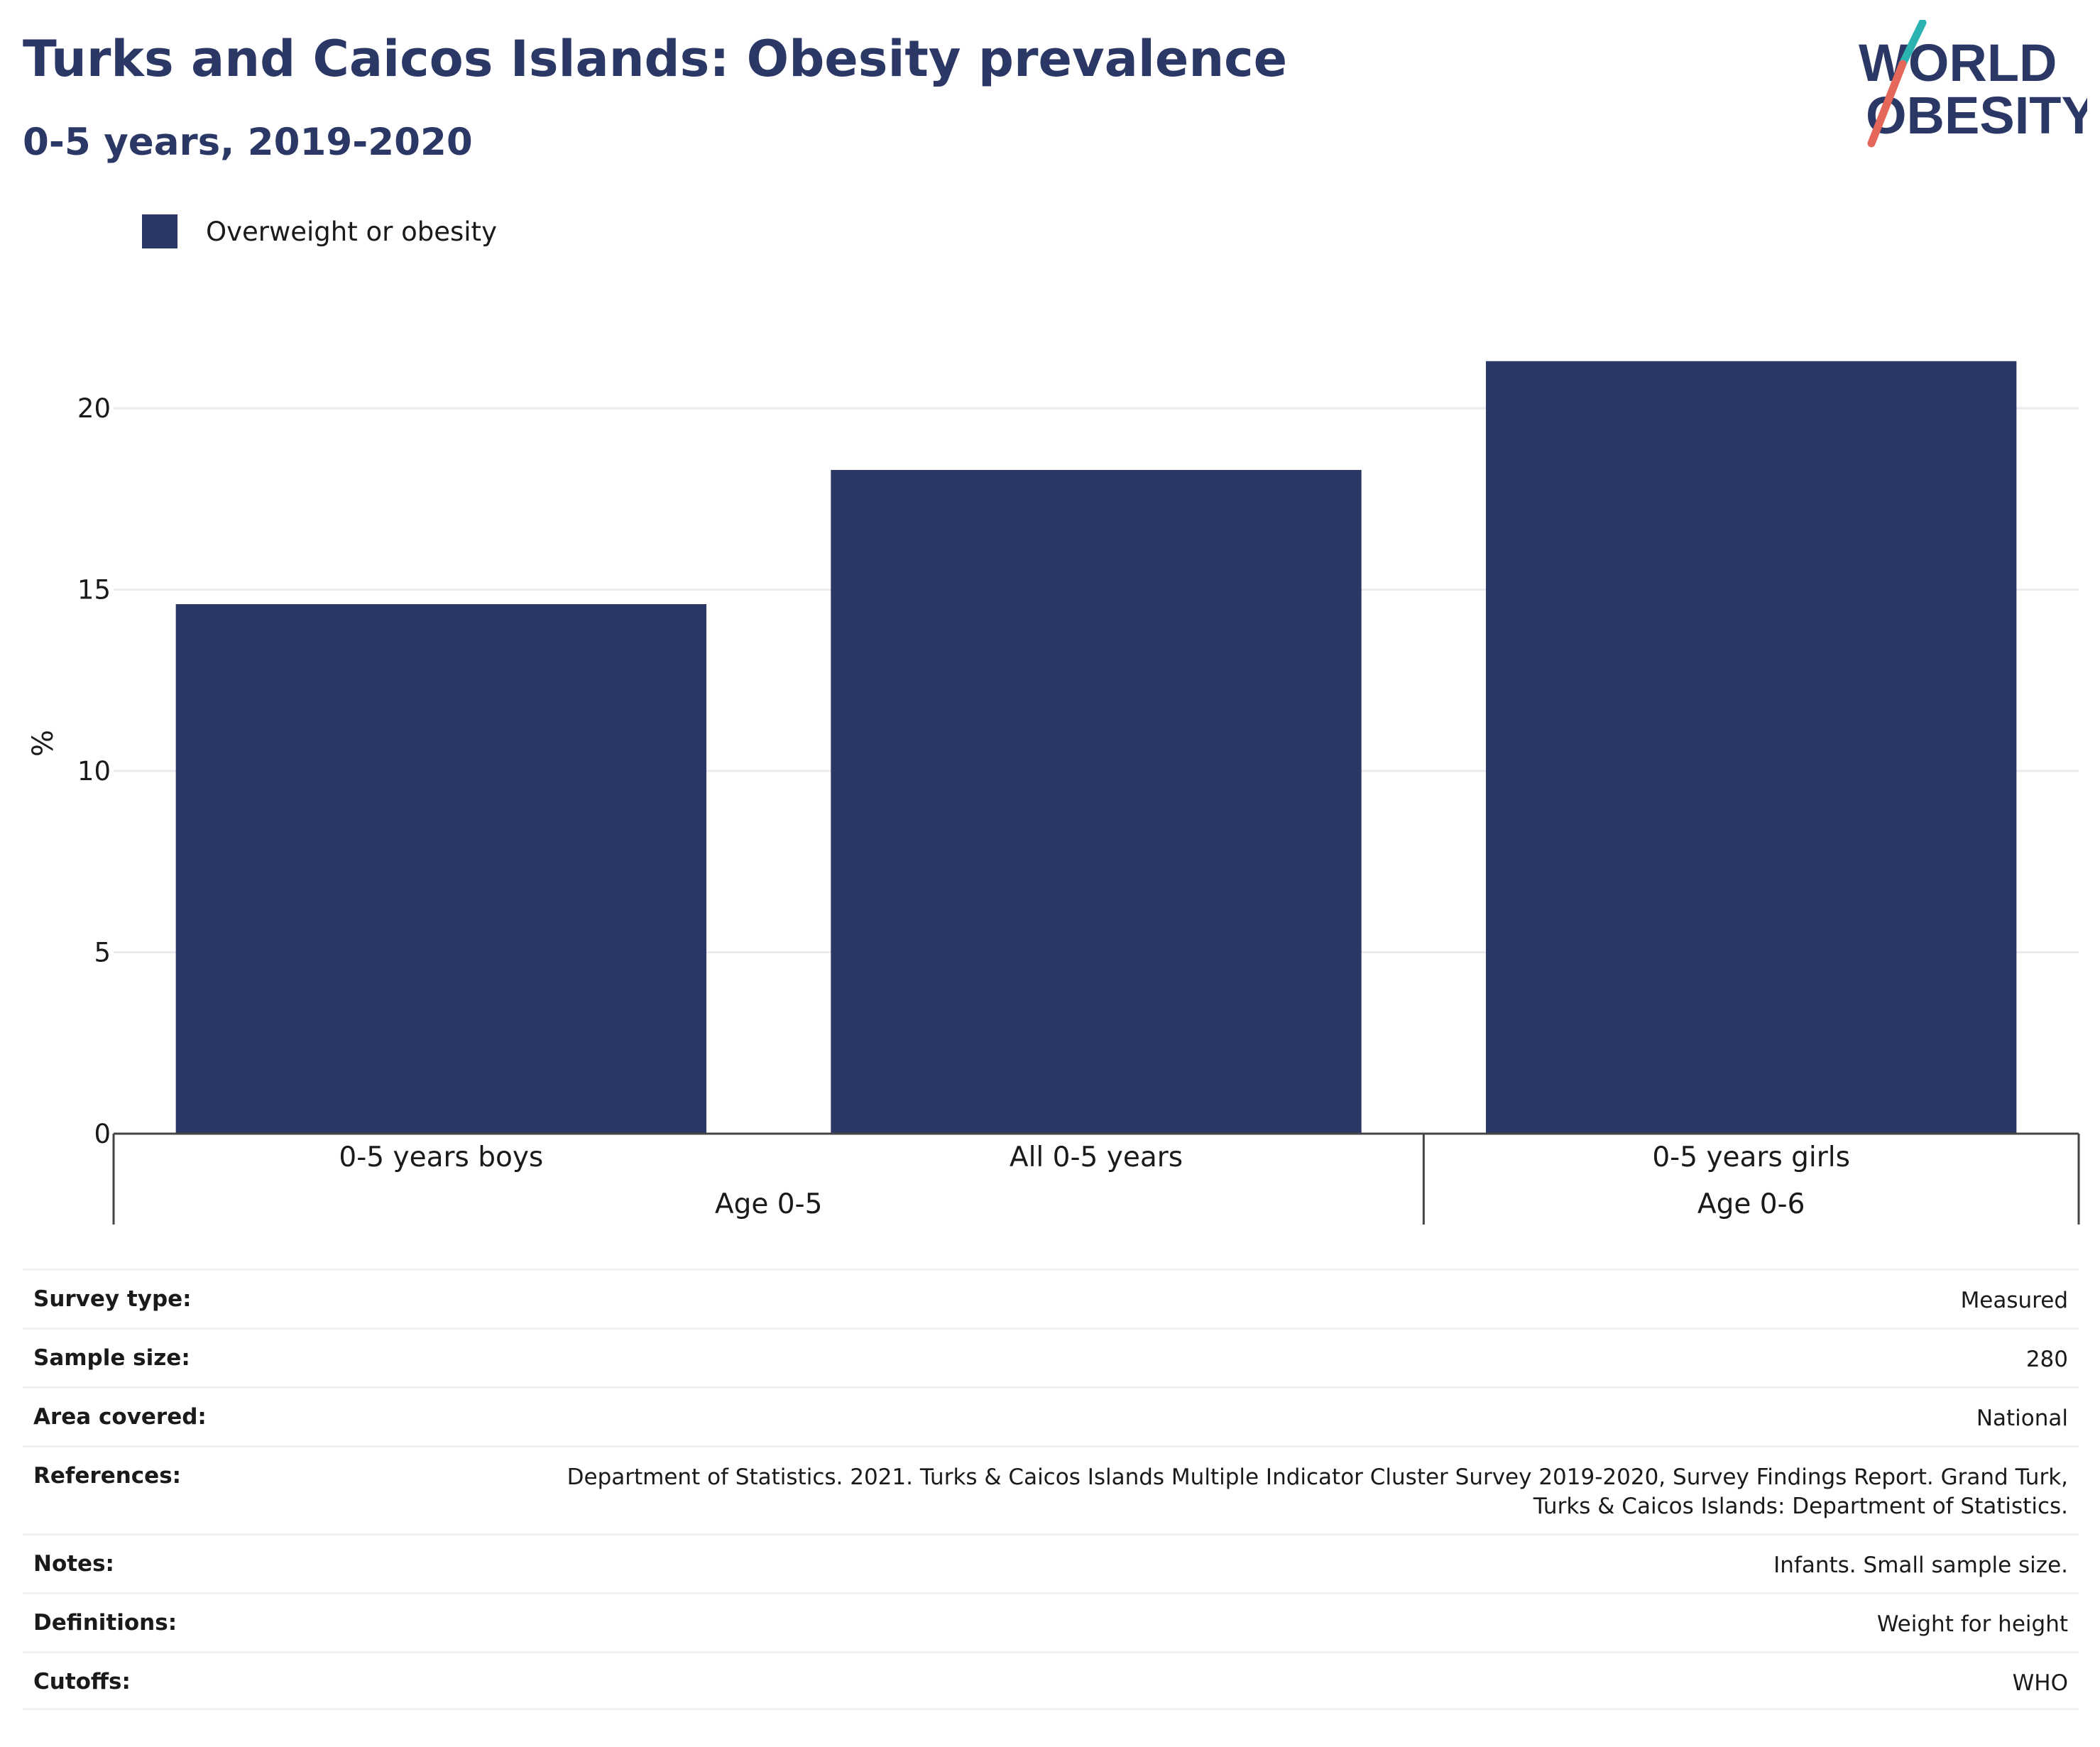 Image resolution: width=2100 pixels, height=1747 pixels. What do you see at coordinates (2046, 1359) in the screenshot?
I see `info-value: 280` at bounding box center [2046, 1359].